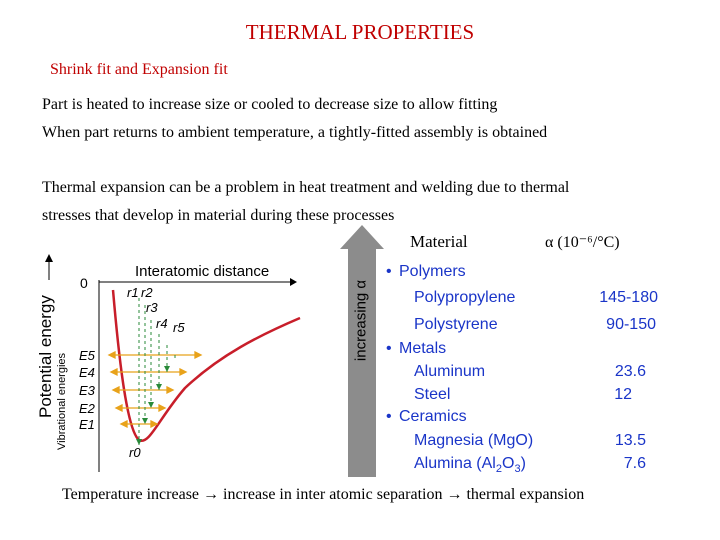  Describe the element at coordinates (433, 416) in the screenshot. I see `category-label: Ceramics` at that location.